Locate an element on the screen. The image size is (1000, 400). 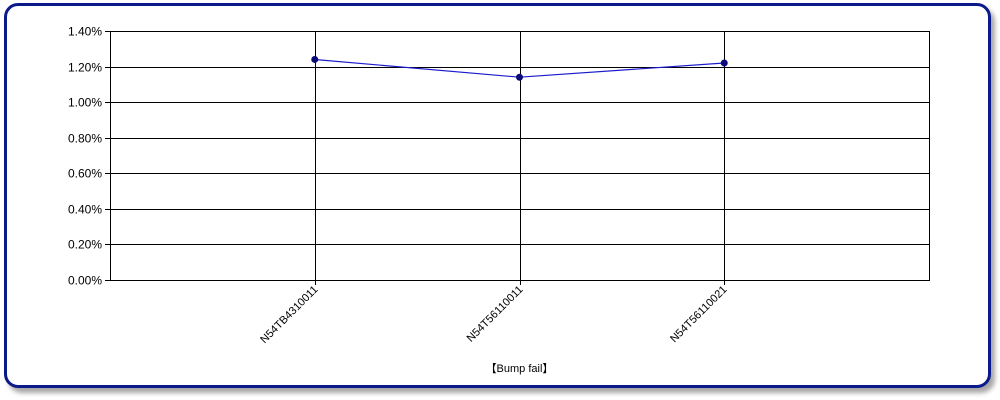
x-axis-label: 【Bump fail】 is located at coordinates (520, 368).